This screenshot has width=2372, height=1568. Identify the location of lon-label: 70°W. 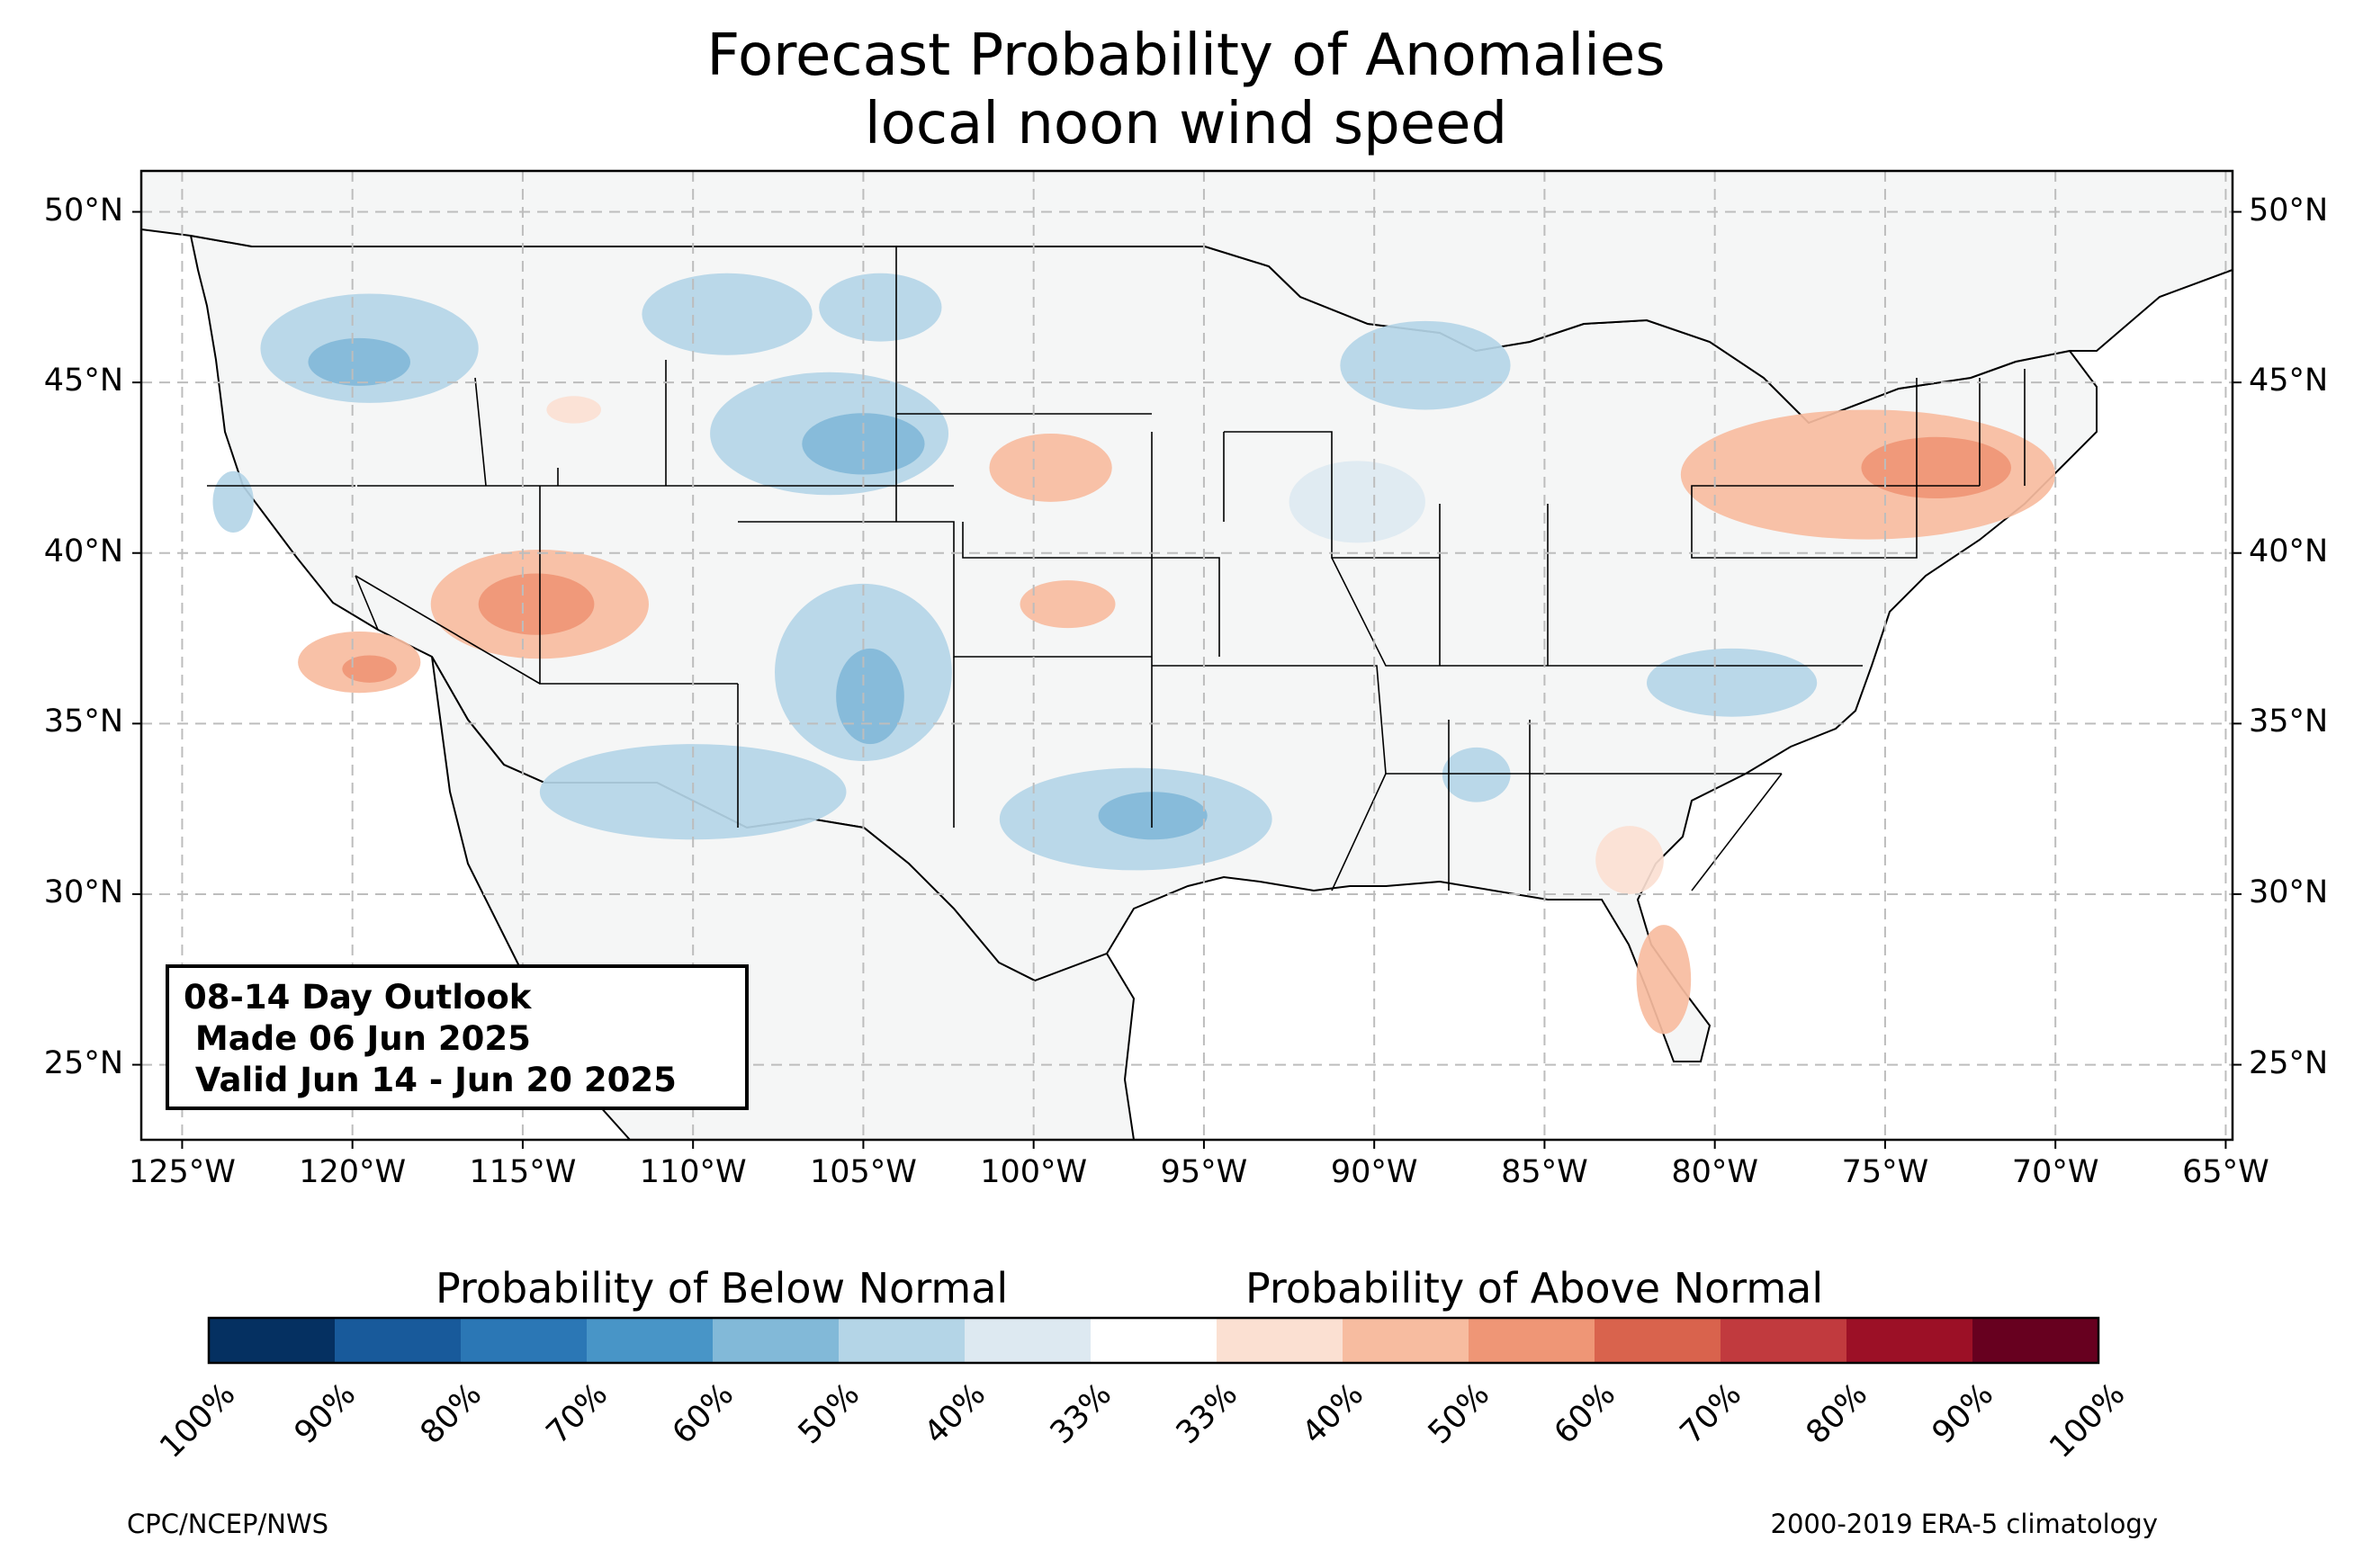
(2055, 1172).